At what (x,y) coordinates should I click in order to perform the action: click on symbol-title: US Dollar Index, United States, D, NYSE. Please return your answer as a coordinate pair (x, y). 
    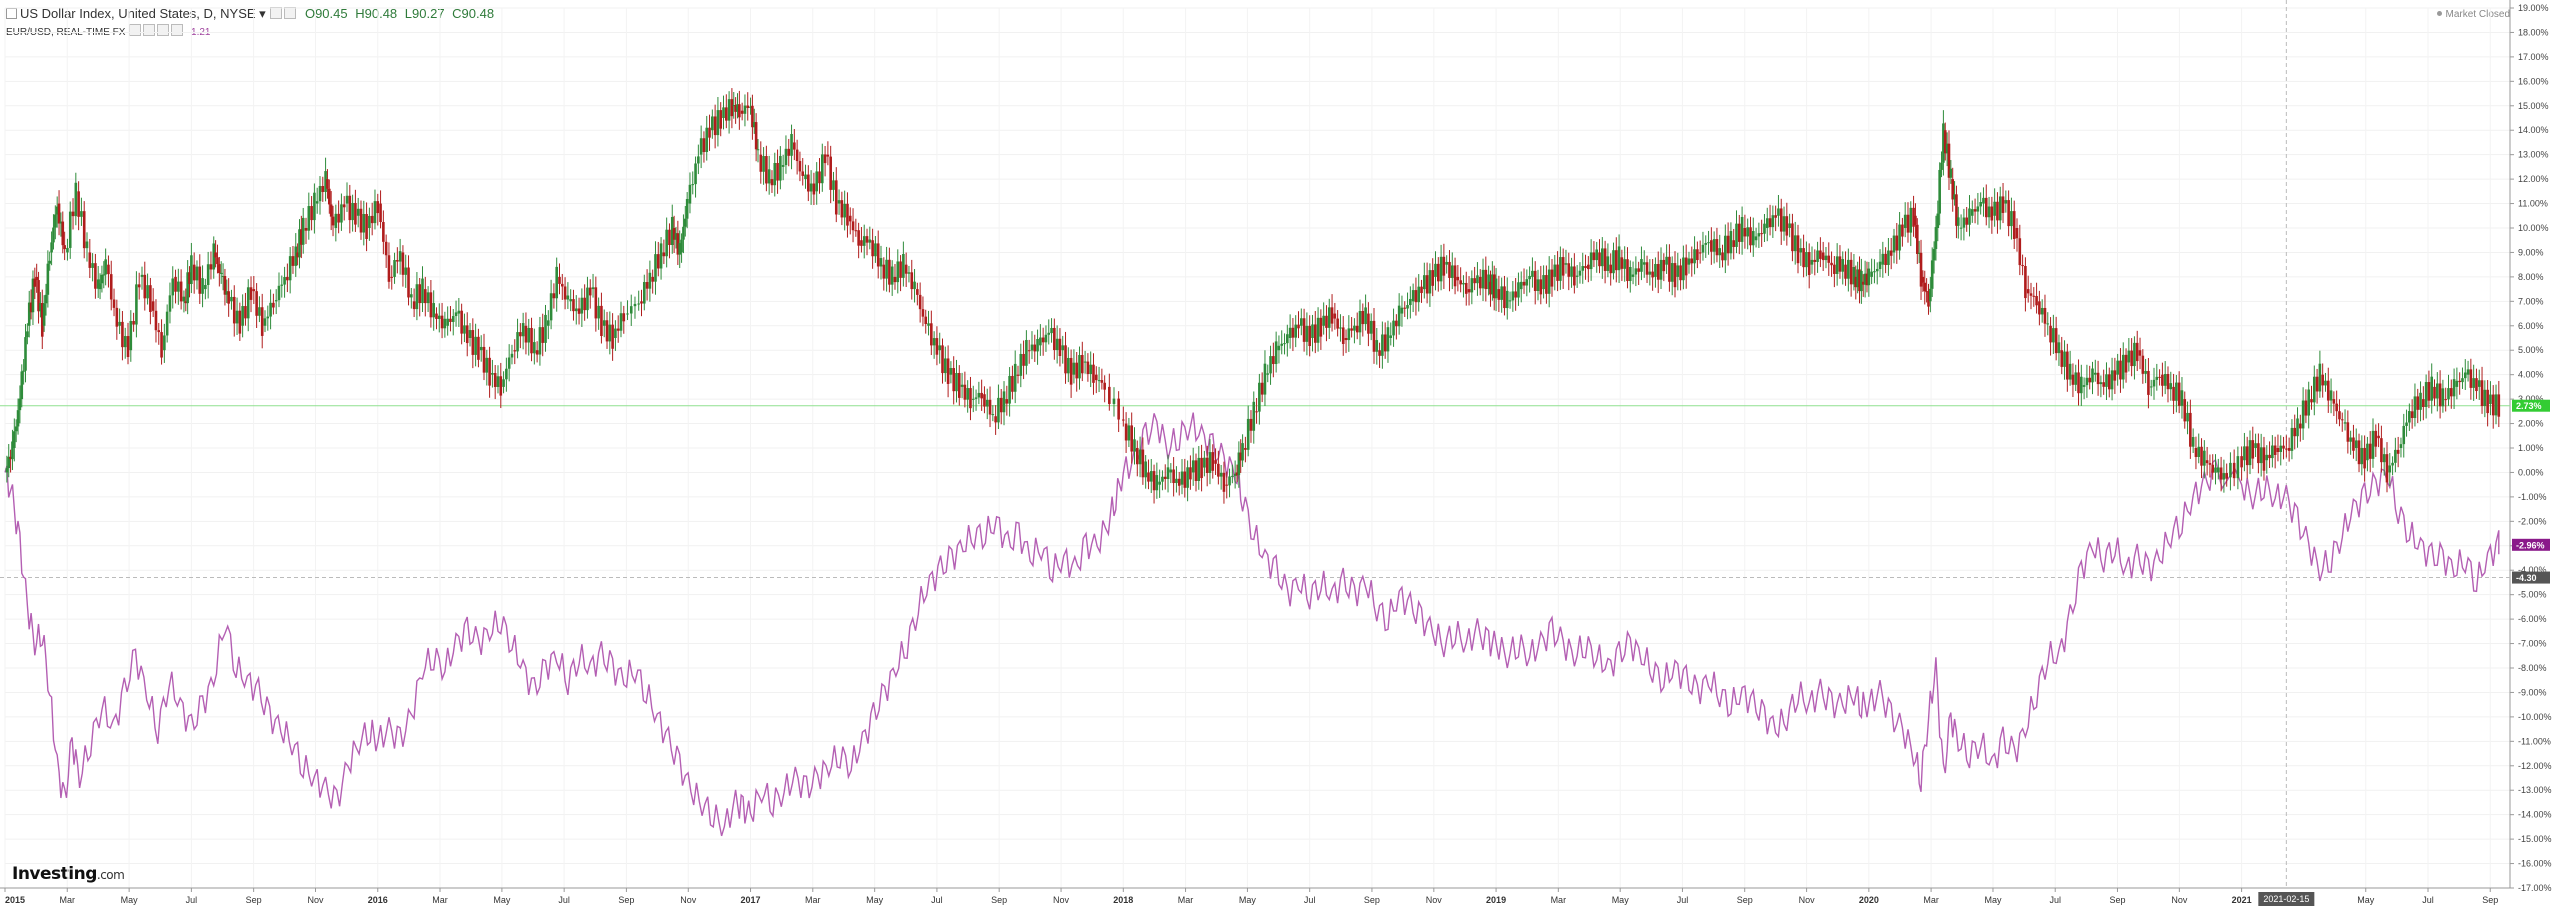
    Looking at the image, I should click on (138, 13).